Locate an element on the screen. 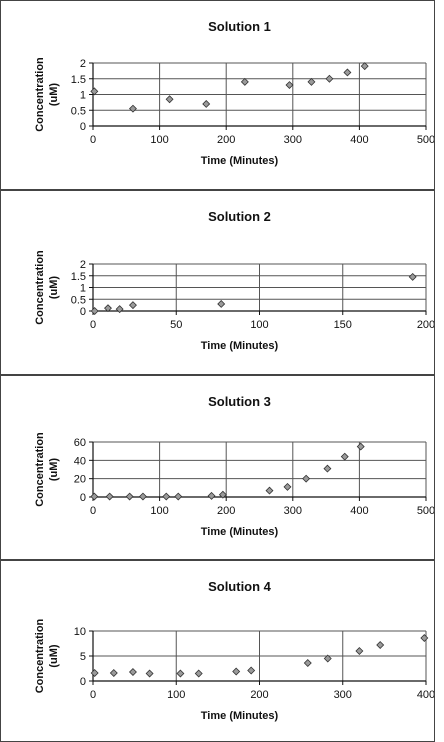 The width and height of the screenshot is (444, 742). x-tick-label: 150 is located at coordinates (343, 325).